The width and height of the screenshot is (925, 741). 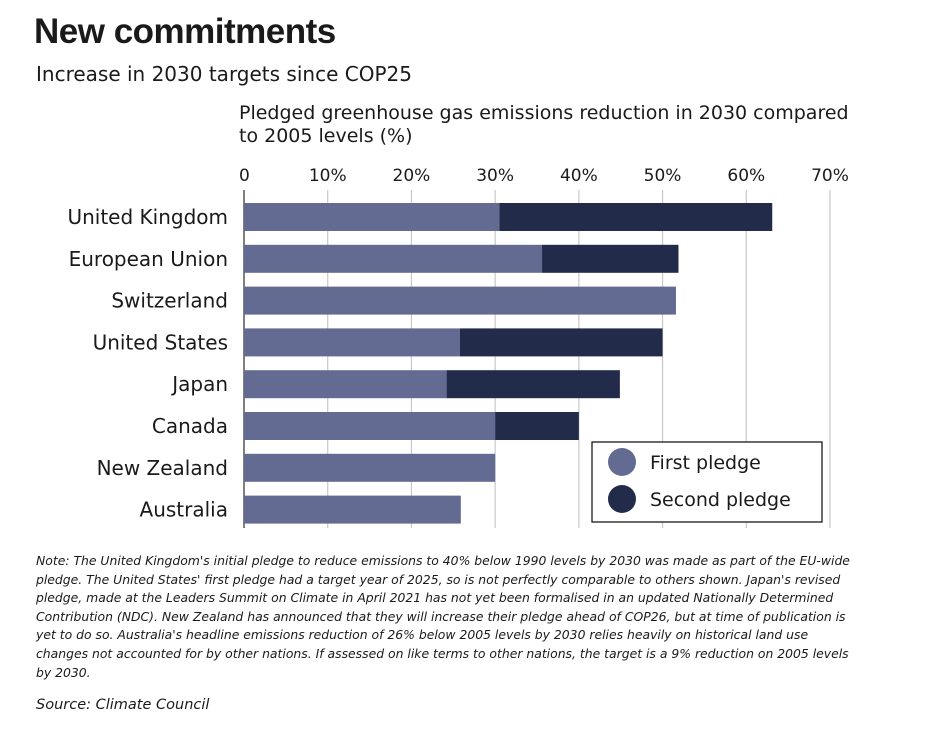 I want to click on x-axis-ticks: 0 10% 20% 30% 40% 50% 60% 70%, so click(x=544, y=176).